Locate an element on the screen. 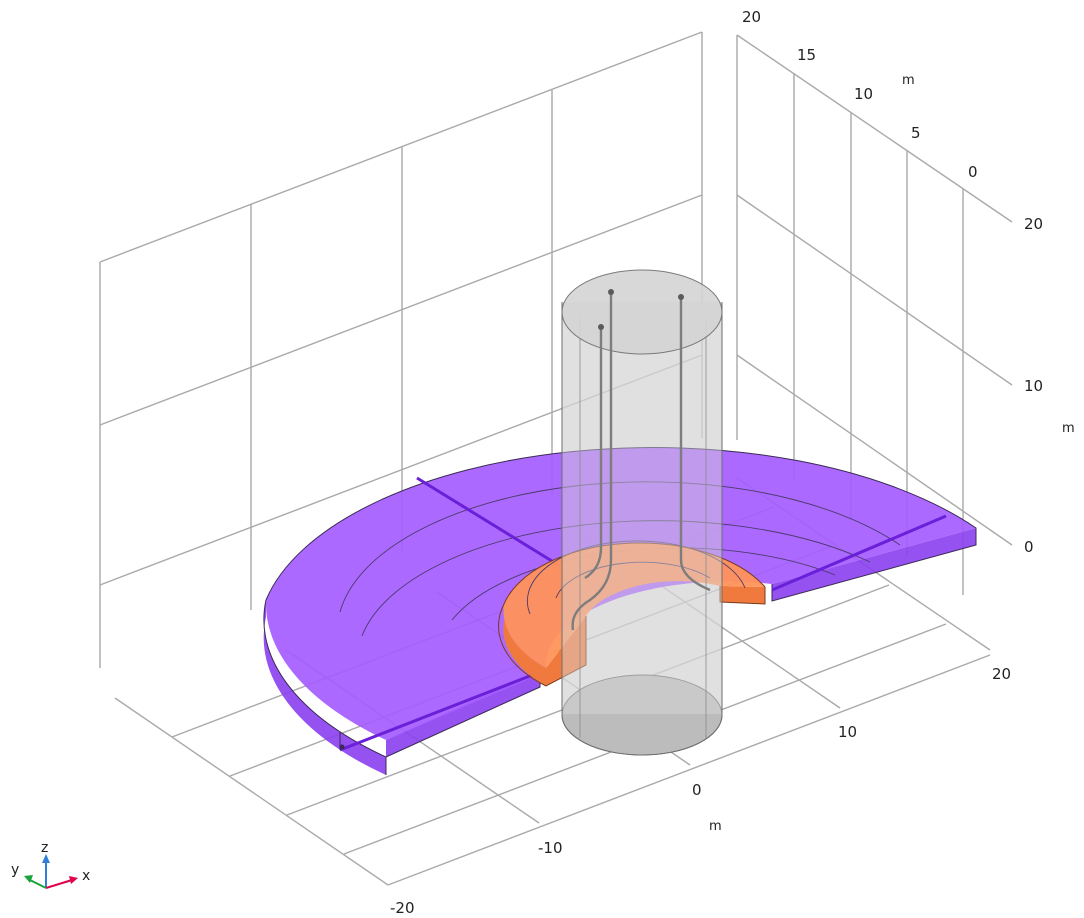 This screenshot has height=918, width=1084. y-tick-label: 5 is located at coordinates (916, 133).